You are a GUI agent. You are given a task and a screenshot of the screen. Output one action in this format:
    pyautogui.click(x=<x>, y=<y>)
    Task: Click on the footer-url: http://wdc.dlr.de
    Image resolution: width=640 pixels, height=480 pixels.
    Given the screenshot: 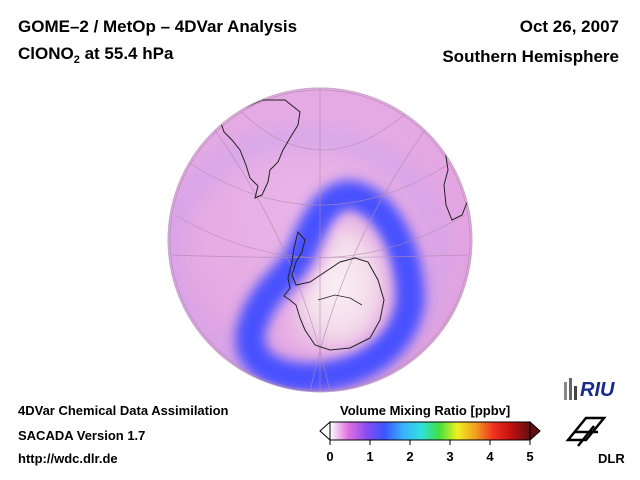 What is the action you would take?
    pyautogui.click(x=68, y=458)
    